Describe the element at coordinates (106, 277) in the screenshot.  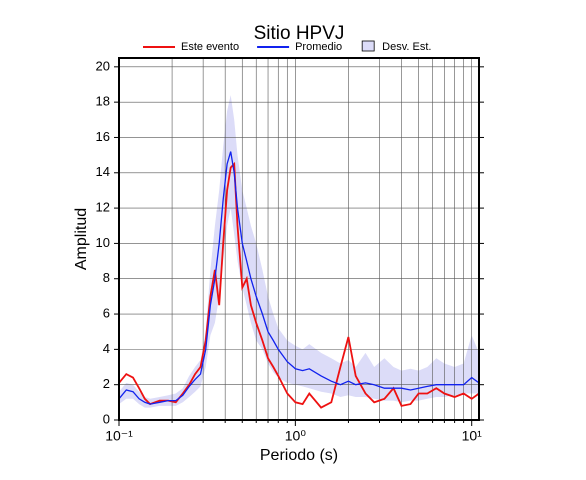
I see `y-tick-label: 8` at that location.